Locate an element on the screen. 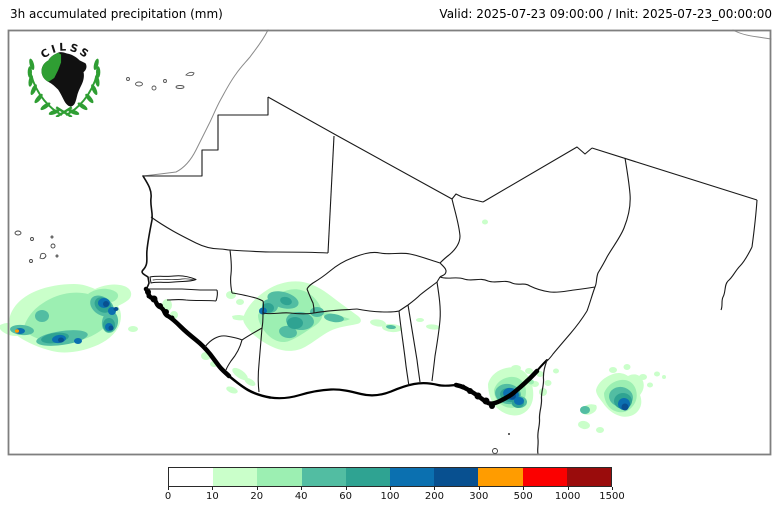 This screenshot has width=780, height=510. border-mali-algeria is located at coordinates (360, 148).